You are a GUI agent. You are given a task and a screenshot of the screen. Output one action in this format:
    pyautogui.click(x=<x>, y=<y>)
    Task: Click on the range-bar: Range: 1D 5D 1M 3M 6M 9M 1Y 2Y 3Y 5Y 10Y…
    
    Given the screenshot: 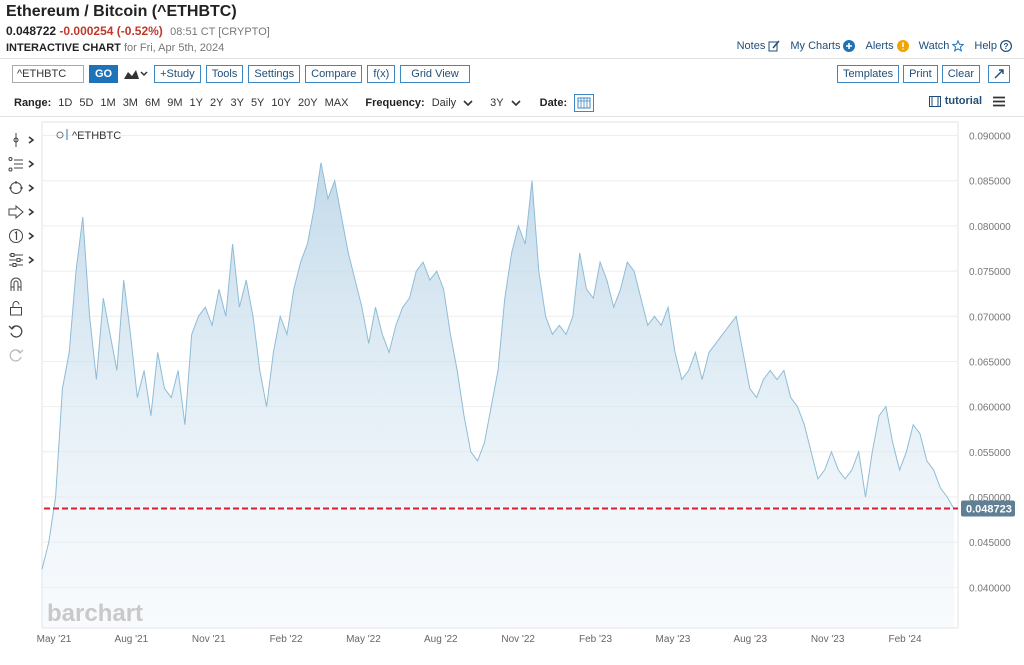 What is the action you would take?
    pyautogui.click(x=304, y=103)
    